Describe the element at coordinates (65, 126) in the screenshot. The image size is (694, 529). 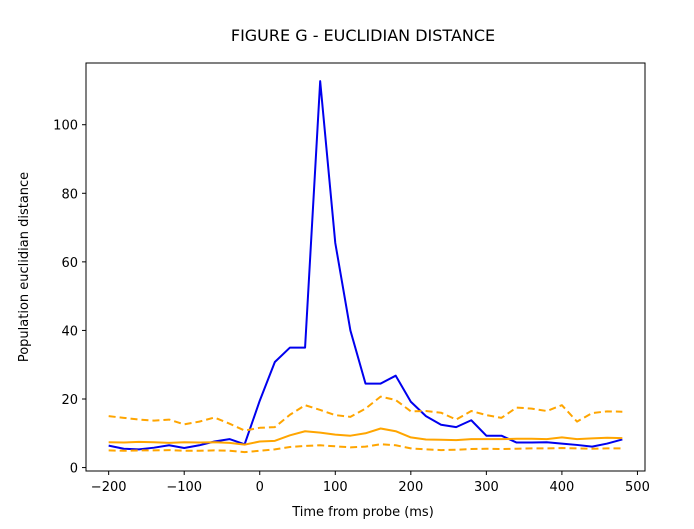
I see `y-tick-label: 100` at that location.